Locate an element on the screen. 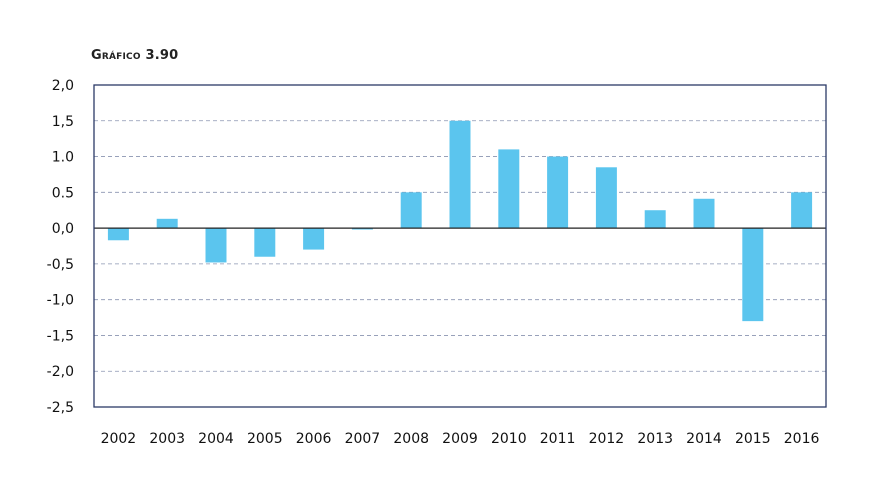  chart-title: Gráfico 3.90 is located at coordinates (135, 55).